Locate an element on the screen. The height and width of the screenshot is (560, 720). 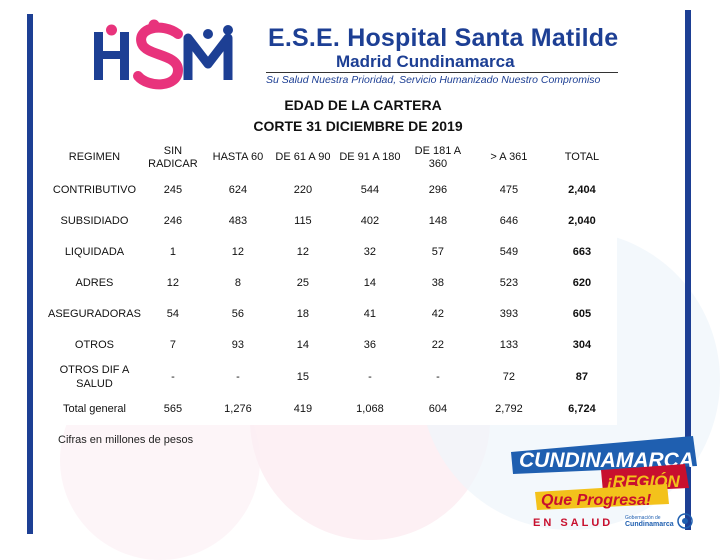
row-label: ASEGURADORAS is located at coordinates (94, 314).